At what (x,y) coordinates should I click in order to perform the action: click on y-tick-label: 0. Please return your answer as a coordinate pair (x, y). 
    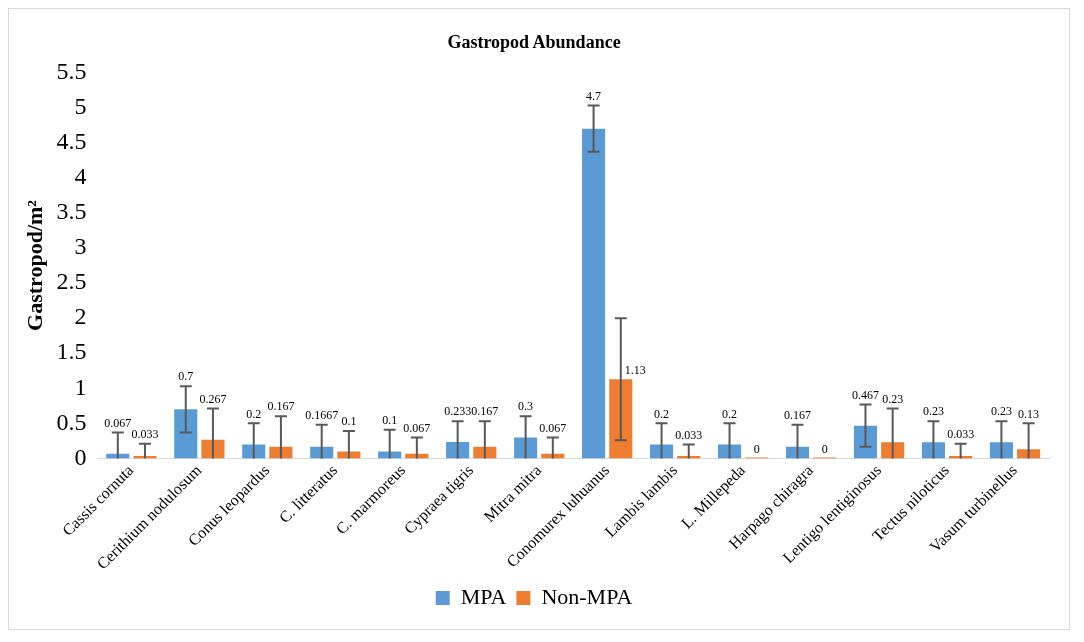
    Looking at the image, I should click on (80, 456).